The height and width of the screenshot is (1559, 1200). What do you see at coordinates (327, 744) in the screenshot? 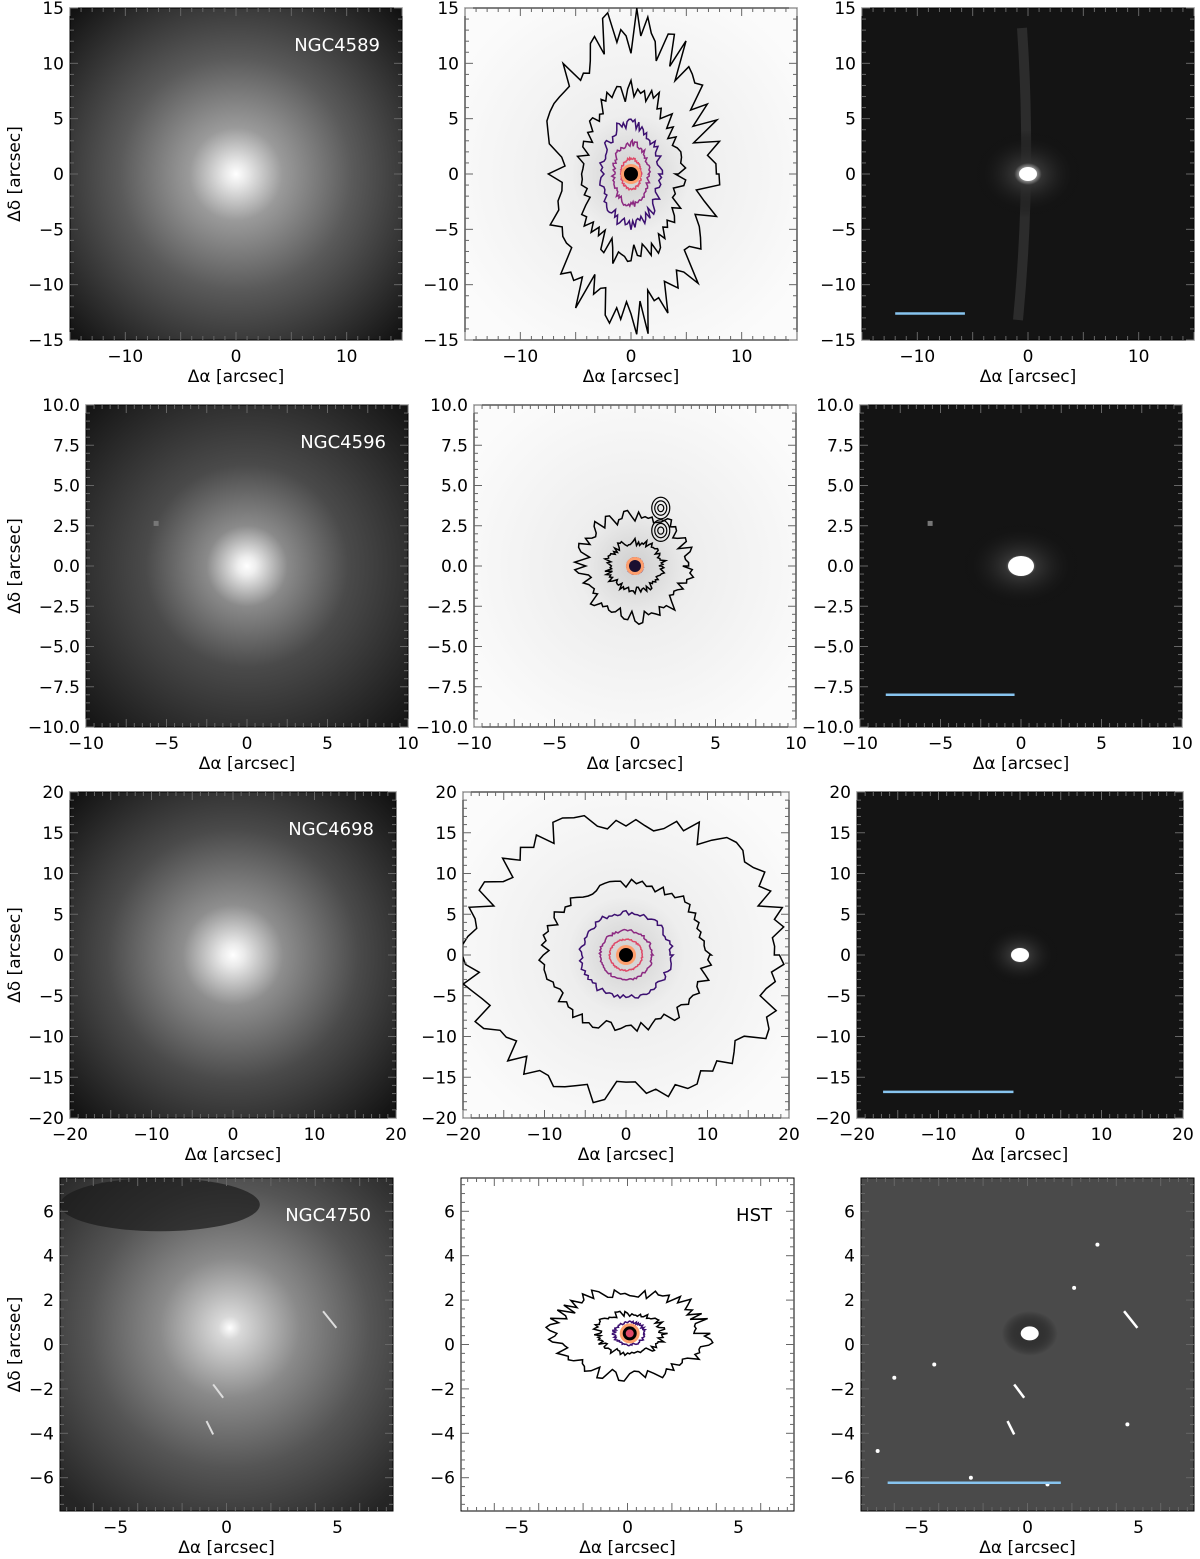
I see `x-tick-label: 5` at bounding box center [327, 744].